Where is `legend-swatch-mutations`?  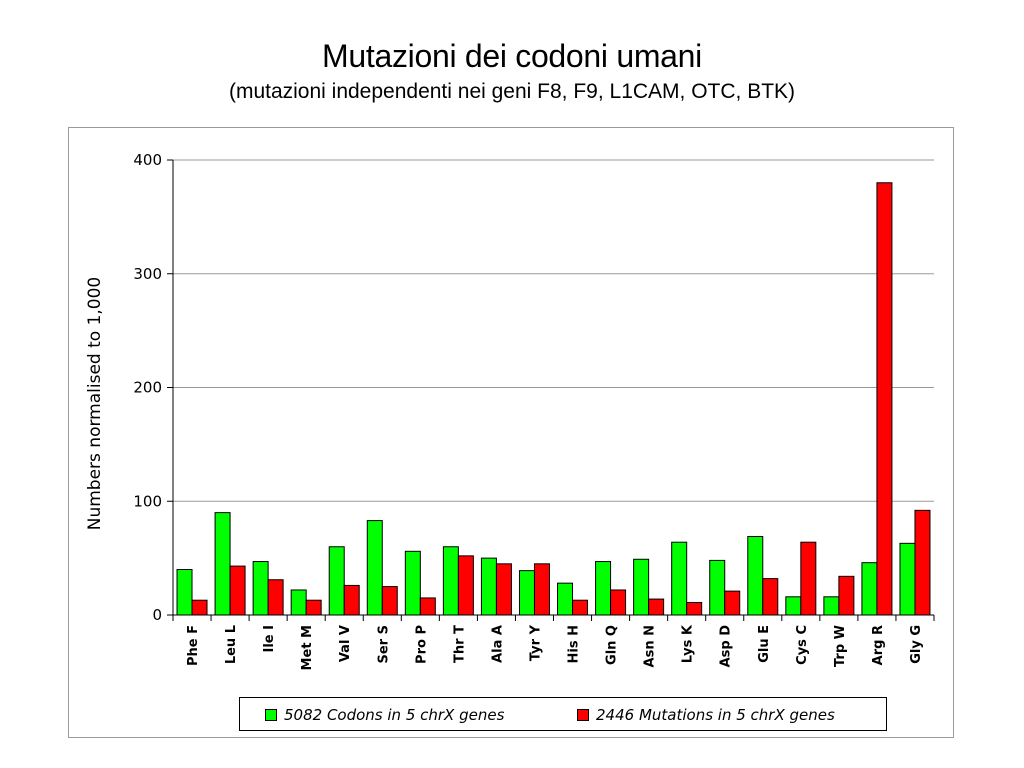 legend-swatch-mutations is located at coordinates (583, 715).